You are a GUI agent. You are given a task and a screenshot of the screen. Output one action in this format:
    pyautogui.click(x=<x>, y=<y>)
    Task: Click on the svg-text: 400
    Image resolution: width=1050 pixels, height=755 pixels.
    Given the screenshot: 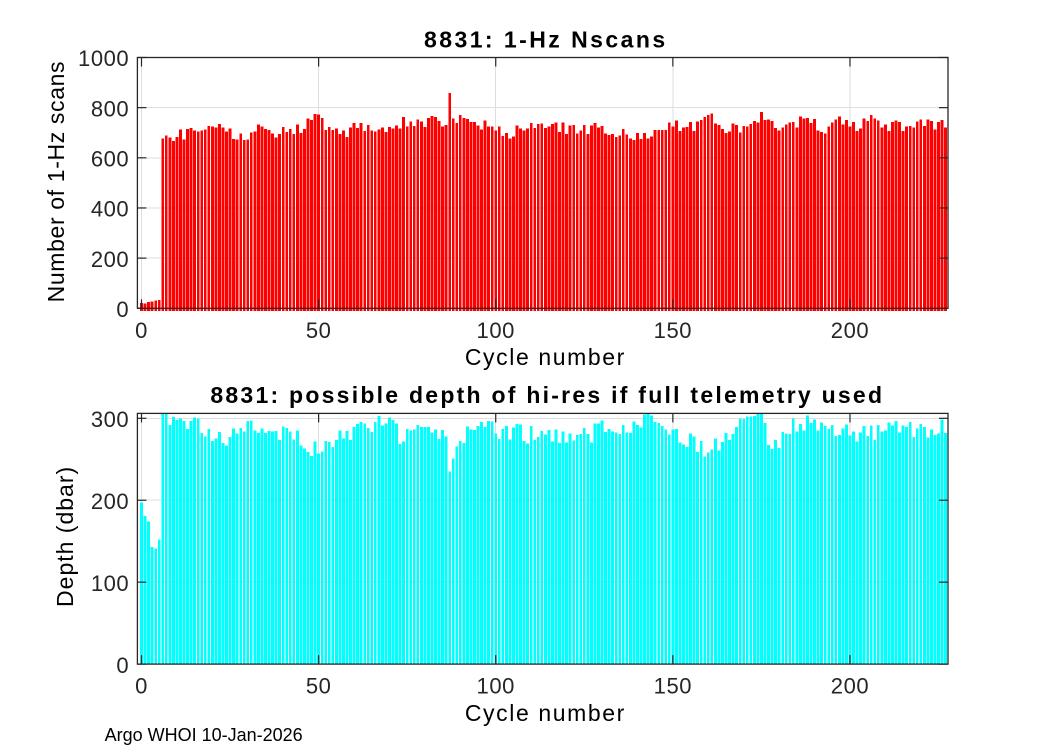 What is the action you would take?
    pyautogui.click(x=110, y=209)
    